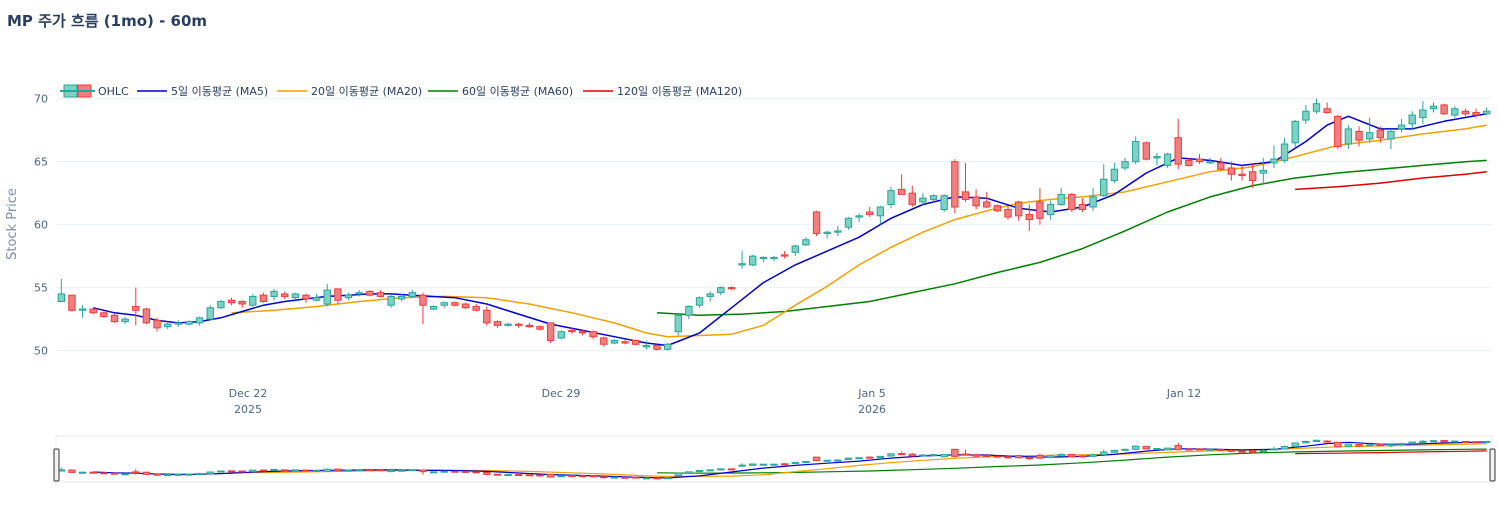 The image size is (1498, 506). What do you see at coordinates (1492, 465) in the screenshot?
I see `range-handle-right` at bounding box center [1492, 465].